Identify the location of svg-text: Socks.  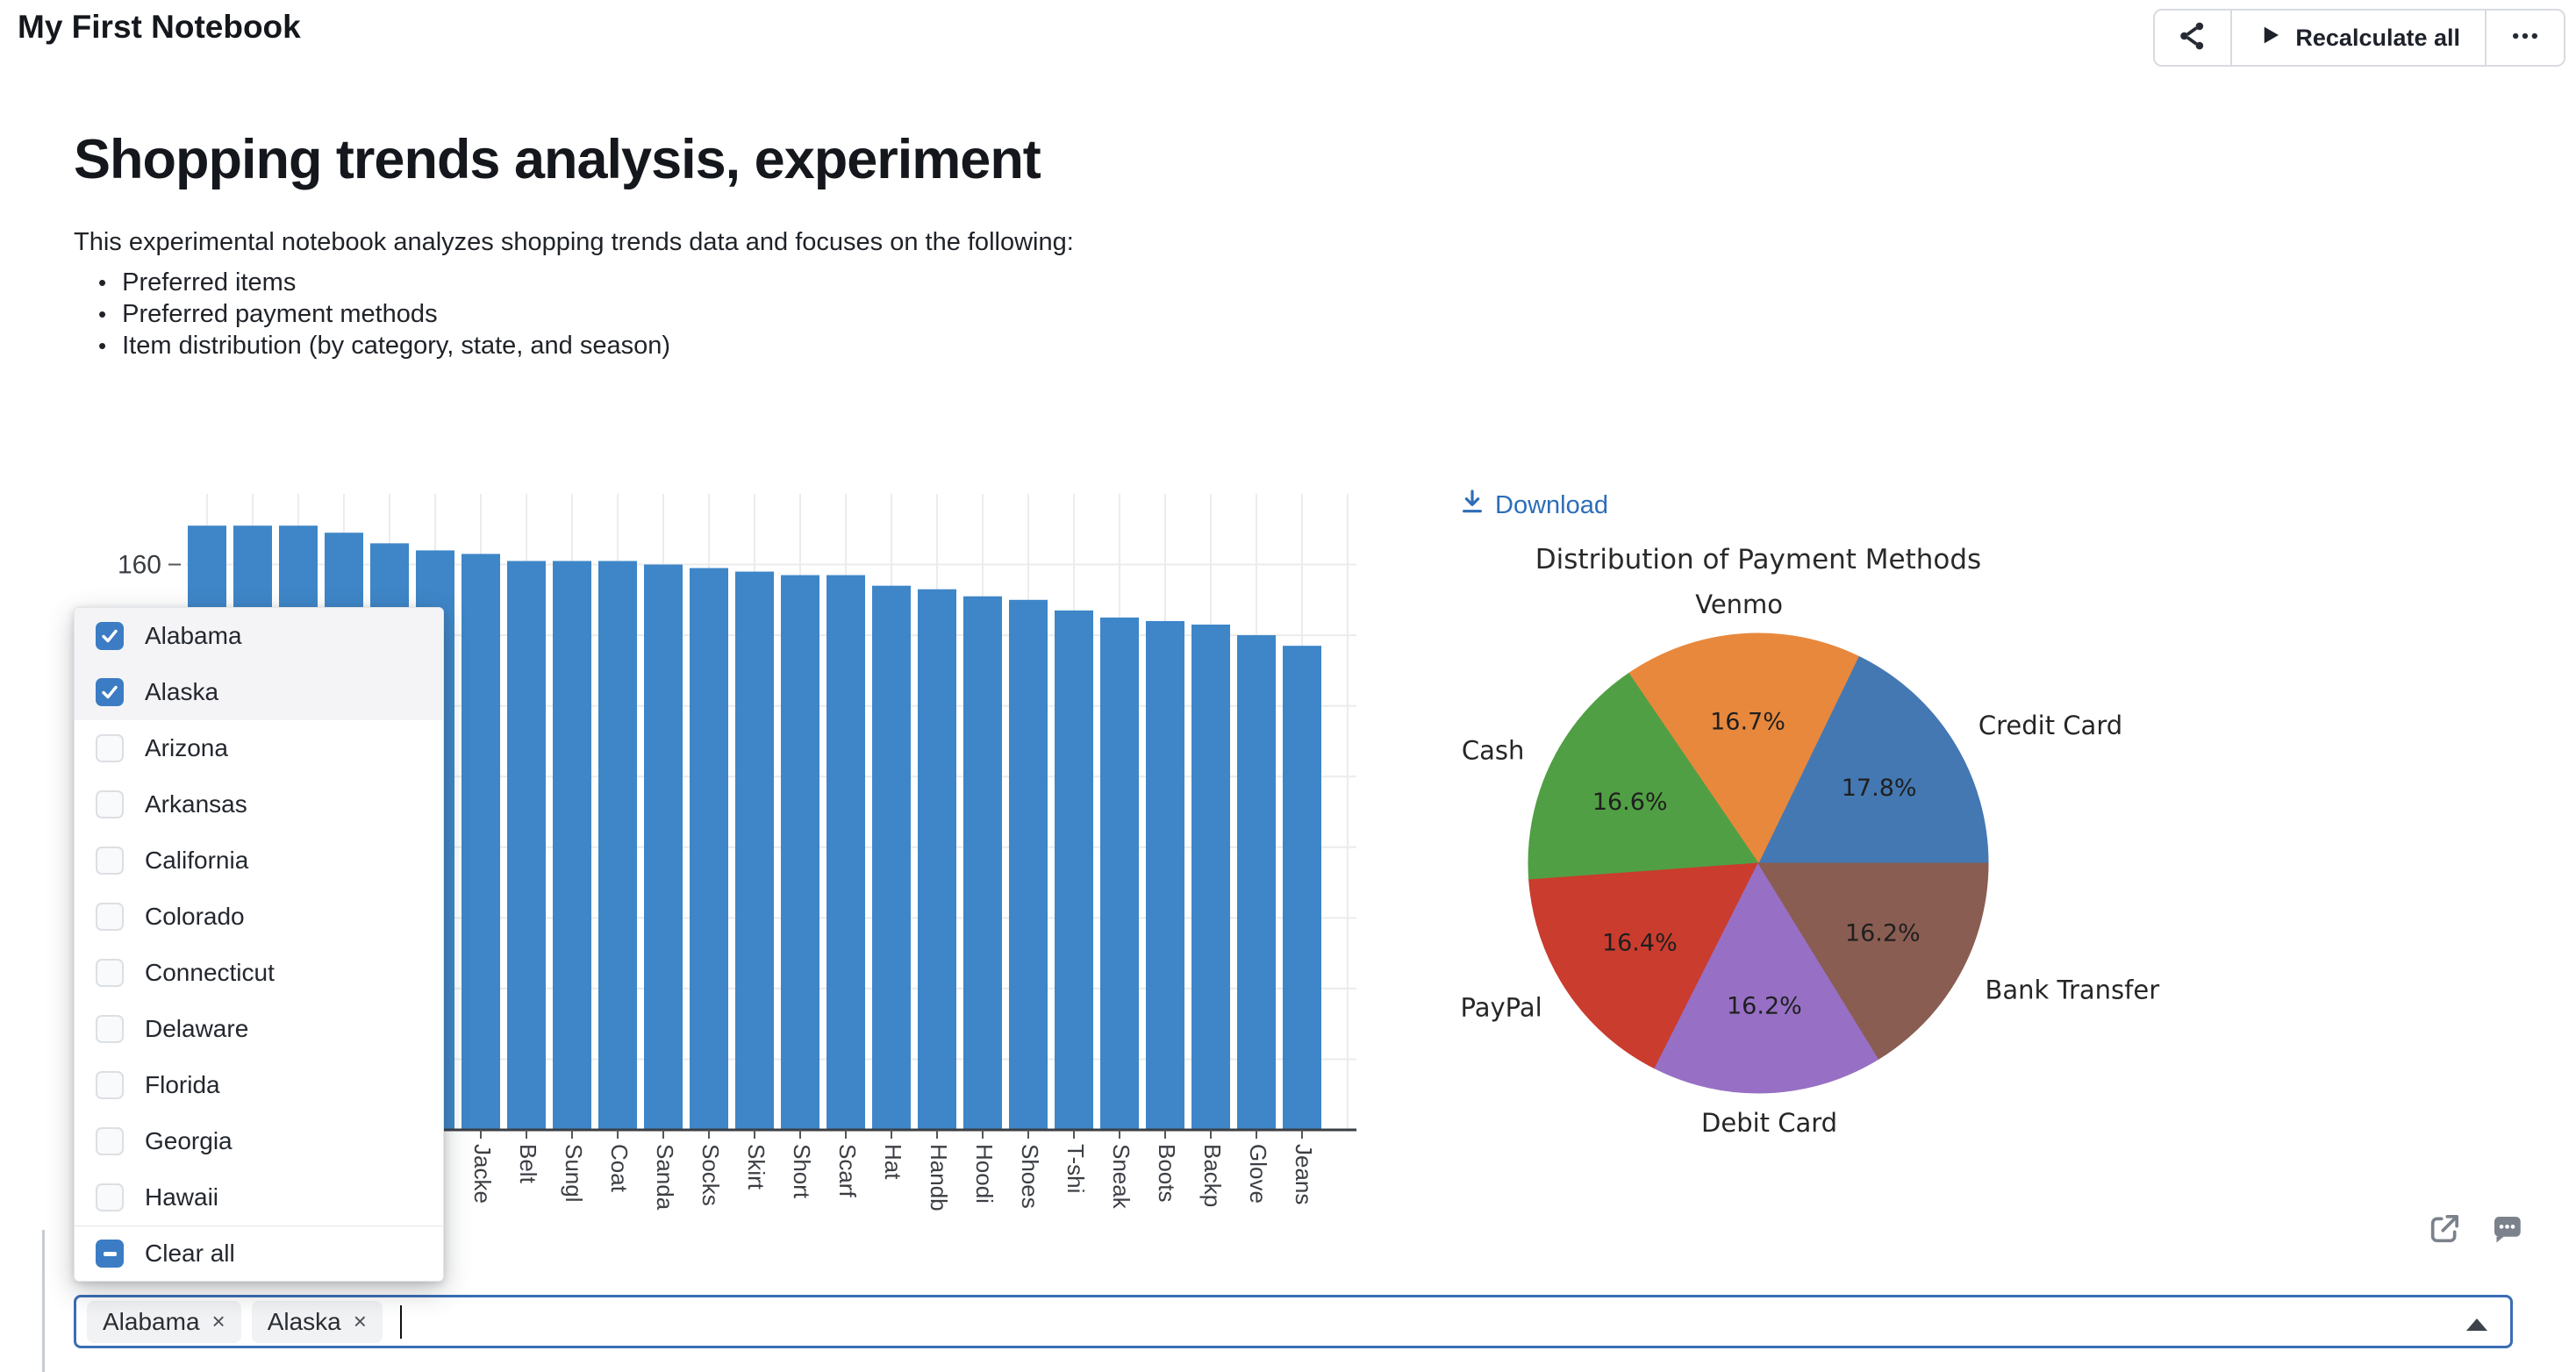
(711, 1175).